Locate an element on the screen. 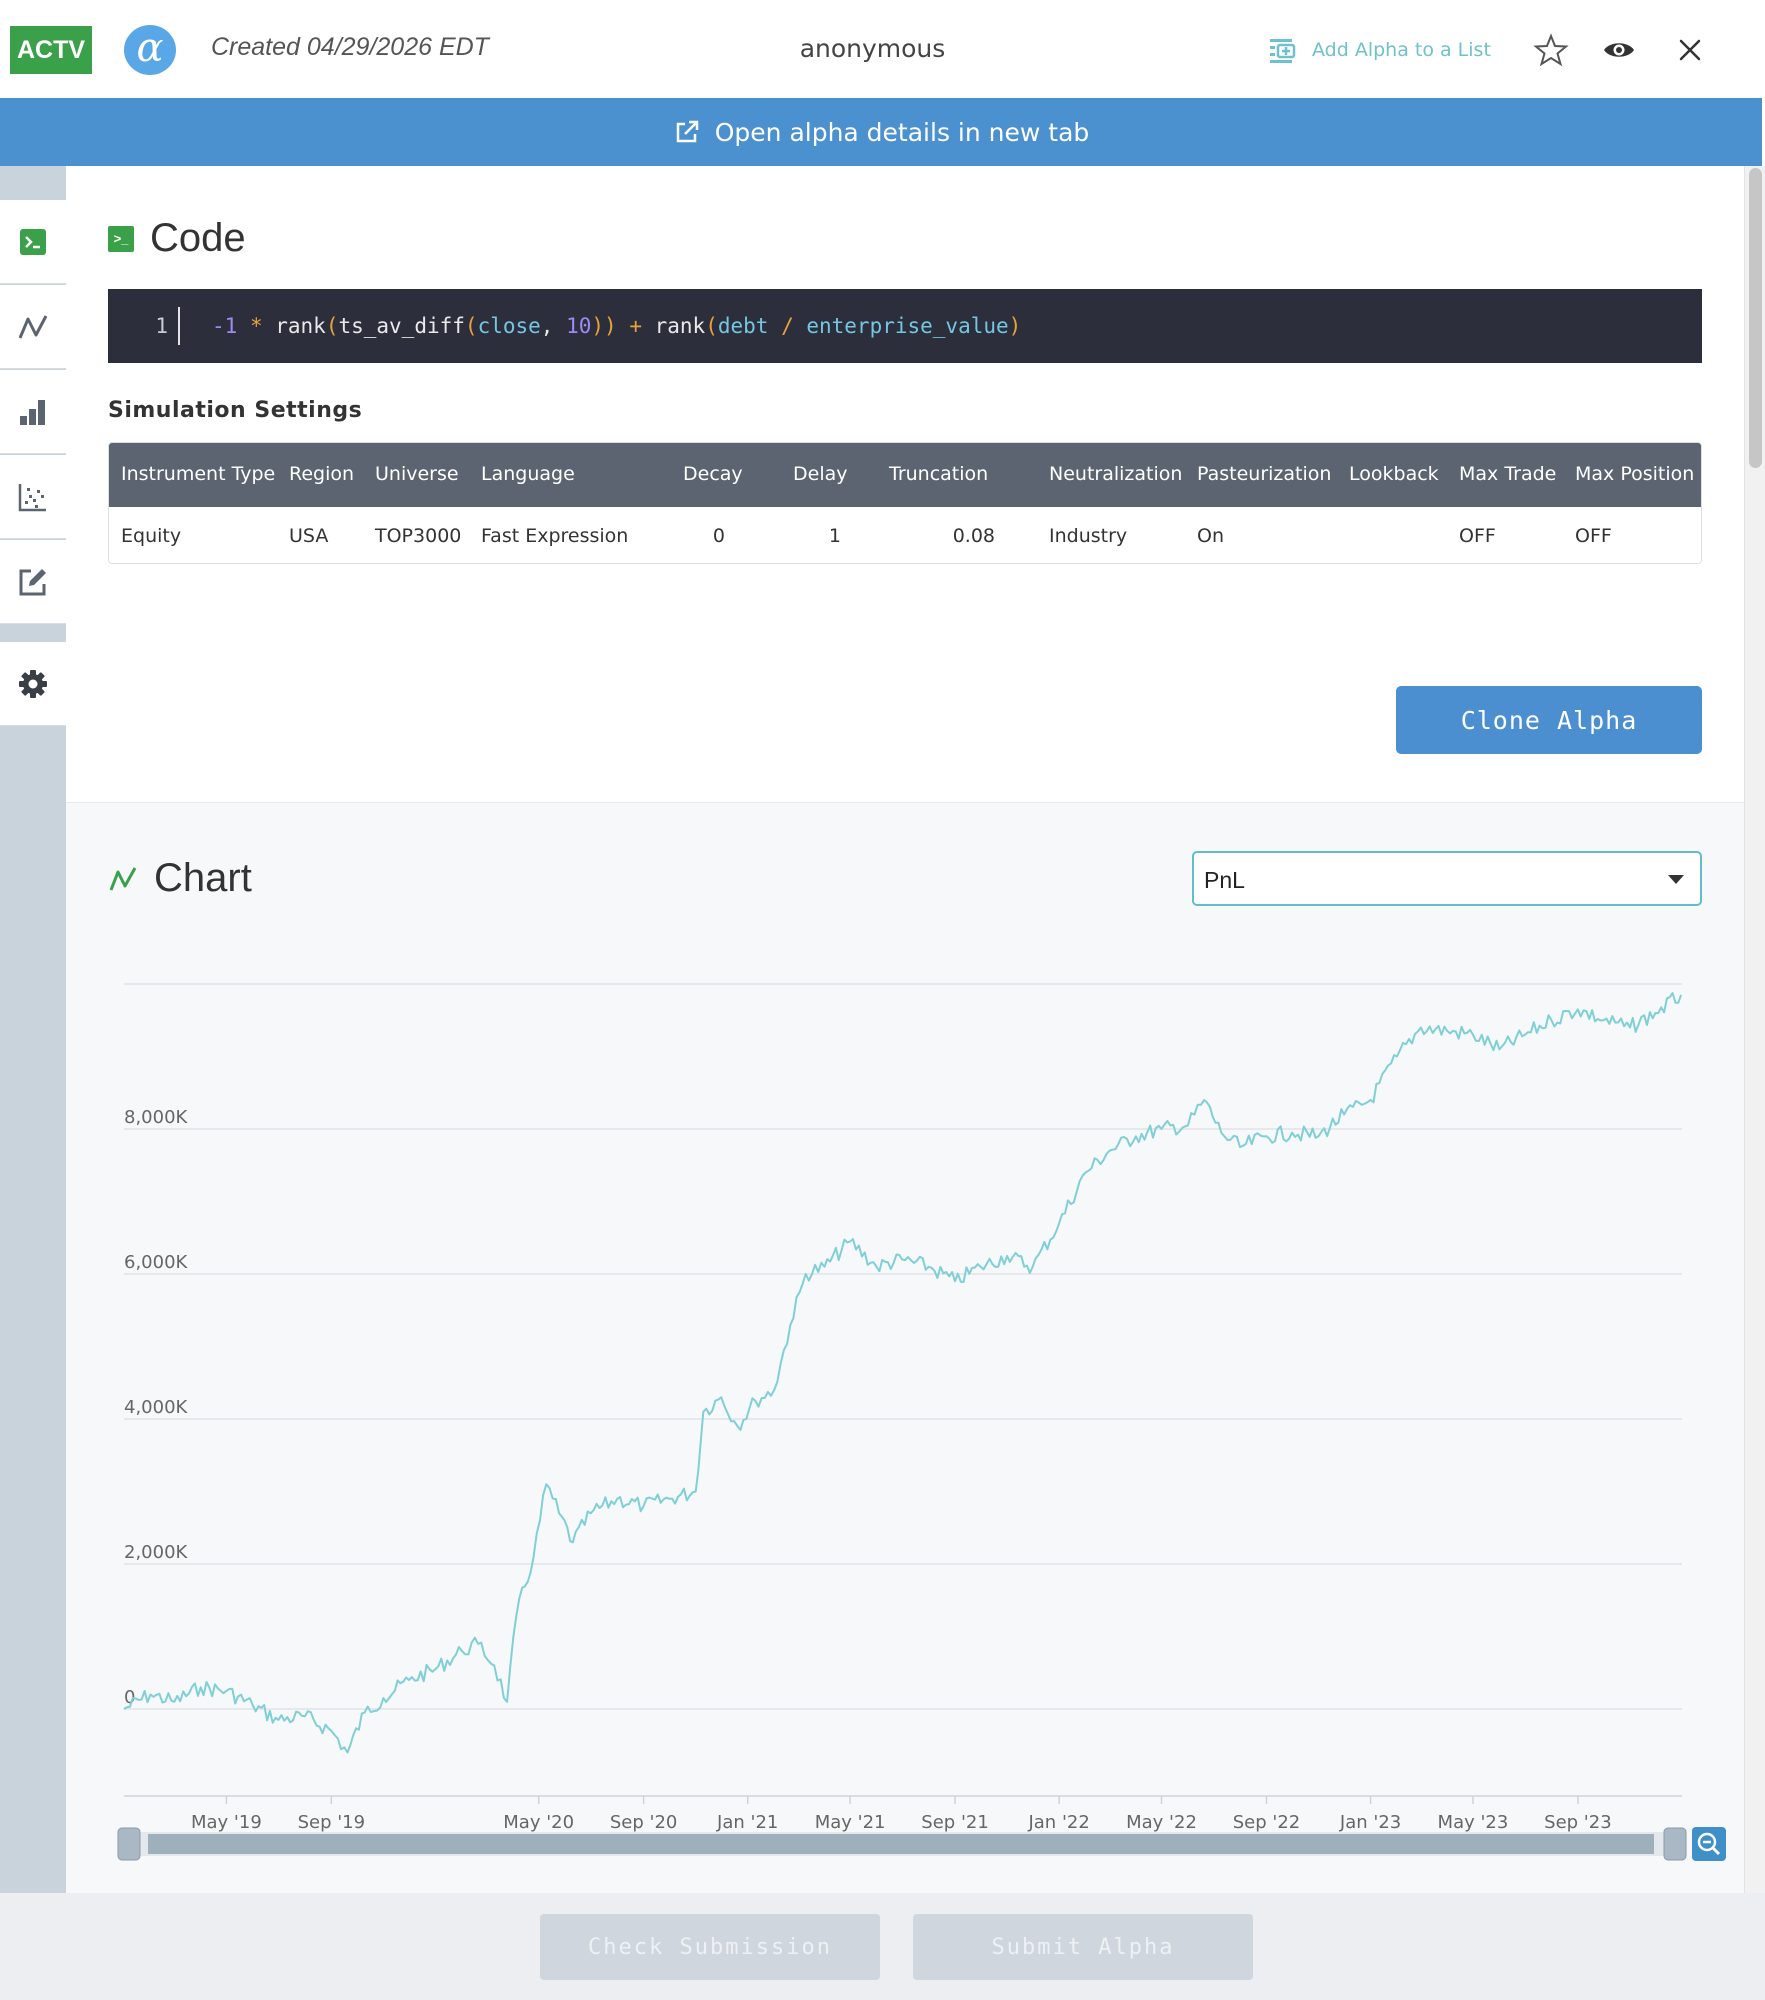 This screenshot has height=2000, width=1765. table-cell: USA is located at coordinates (309, 536).